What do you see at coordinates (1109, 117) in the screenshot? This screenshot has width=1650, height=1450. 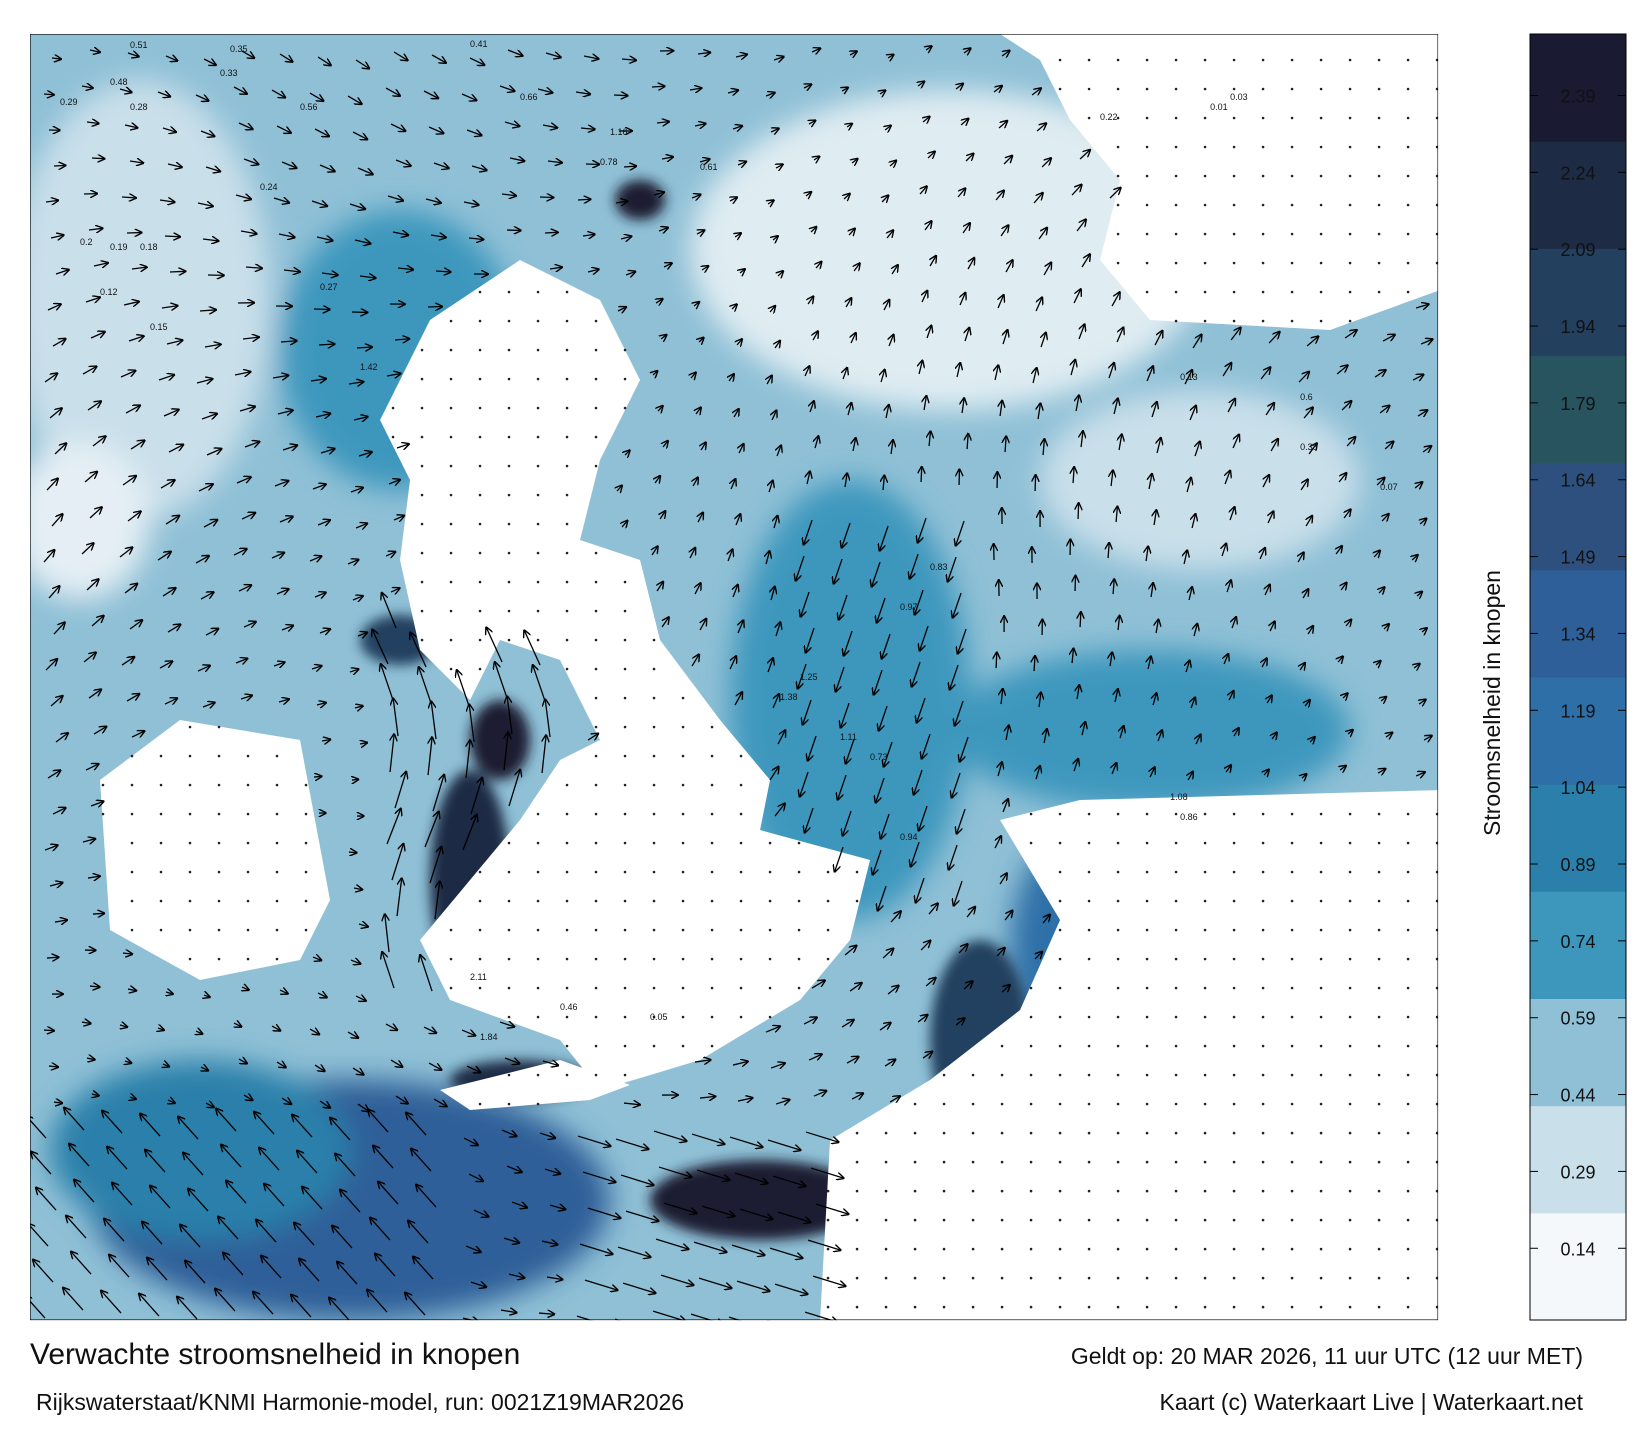 I see `speed-label: 0.22` at bounding box center [1109, 117].